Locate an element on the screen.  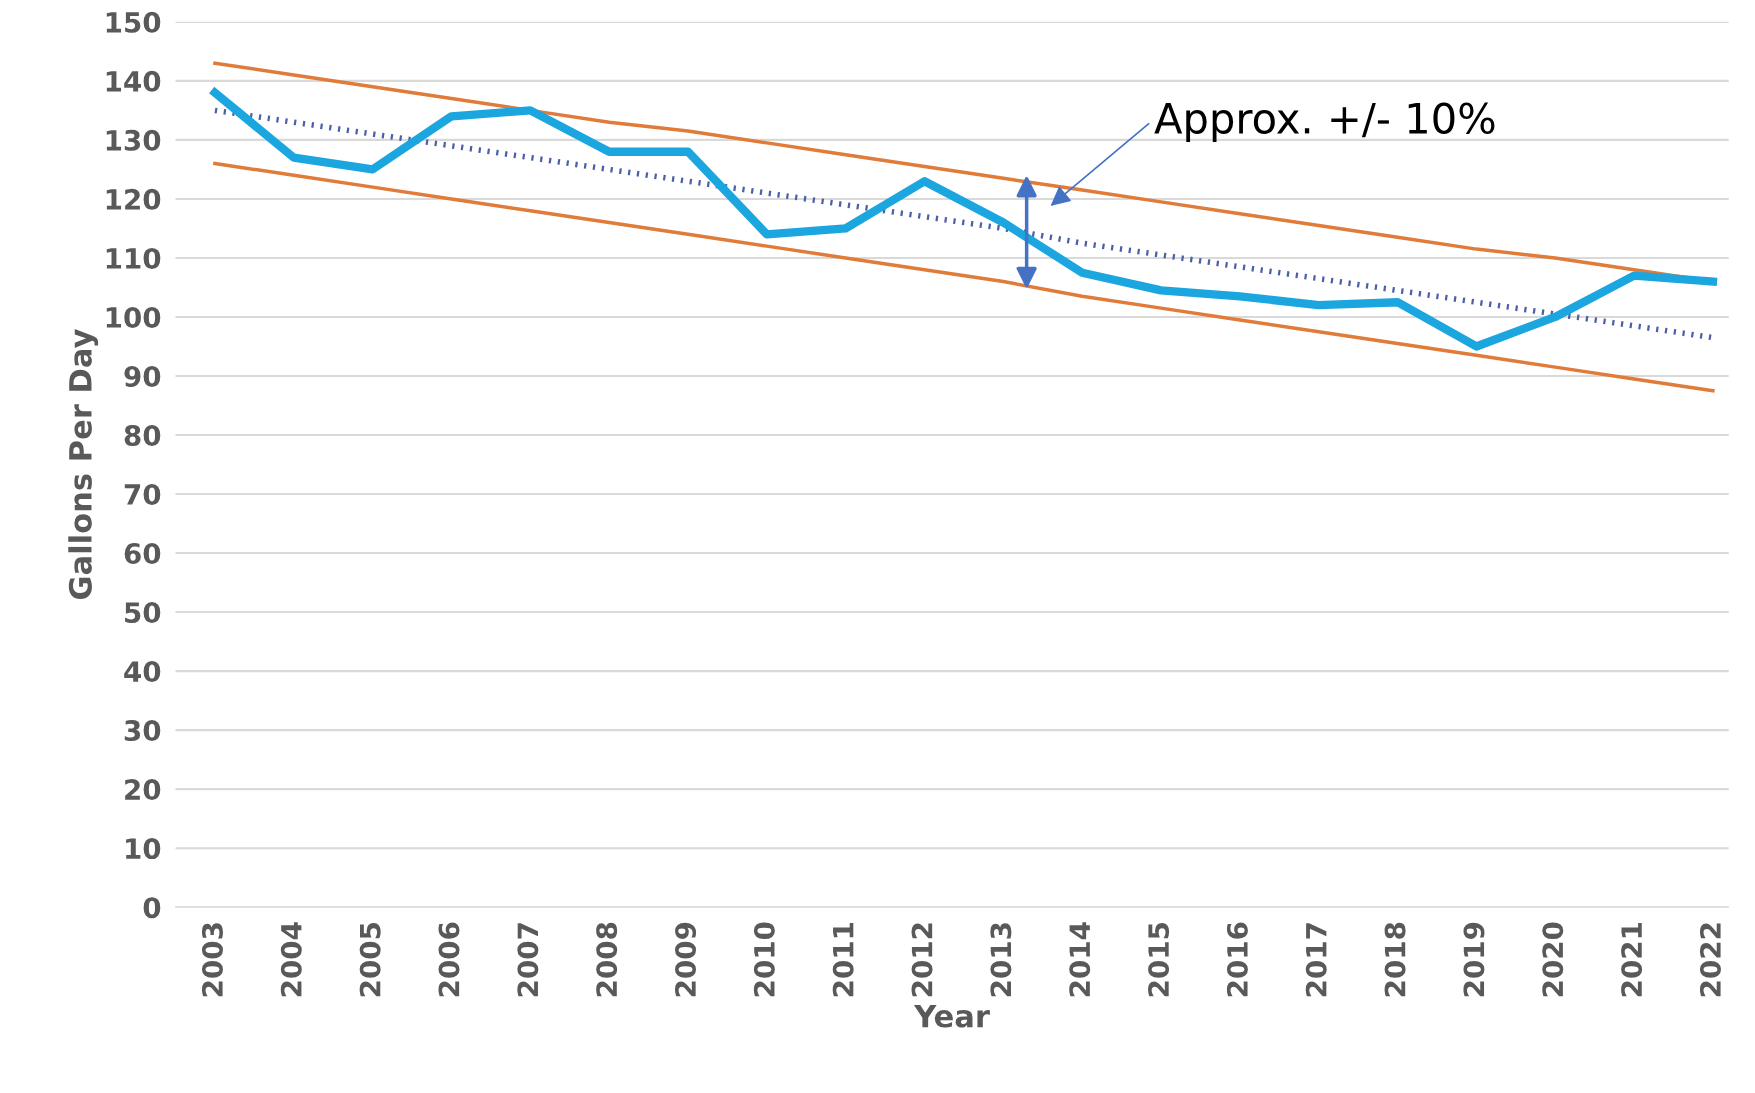
y-tick-label: 0 is located at coordinates (152, 908).